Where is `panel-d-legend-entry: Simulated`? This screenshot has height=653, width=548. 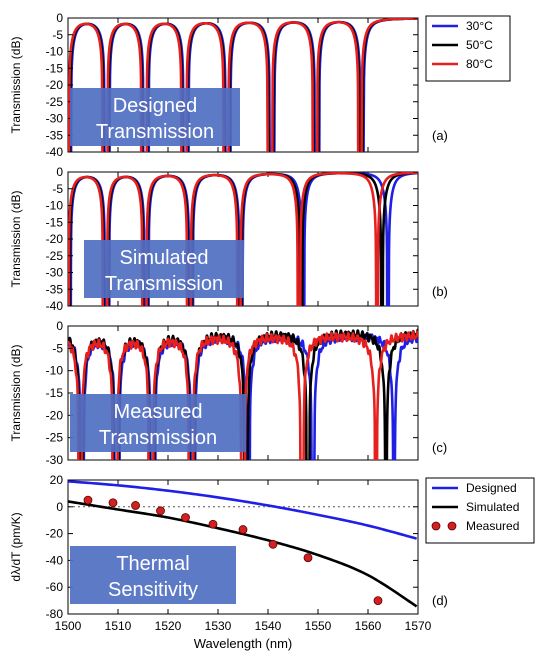
panel-d-legend-entry: Simulated is located at coordinates (492, 507).